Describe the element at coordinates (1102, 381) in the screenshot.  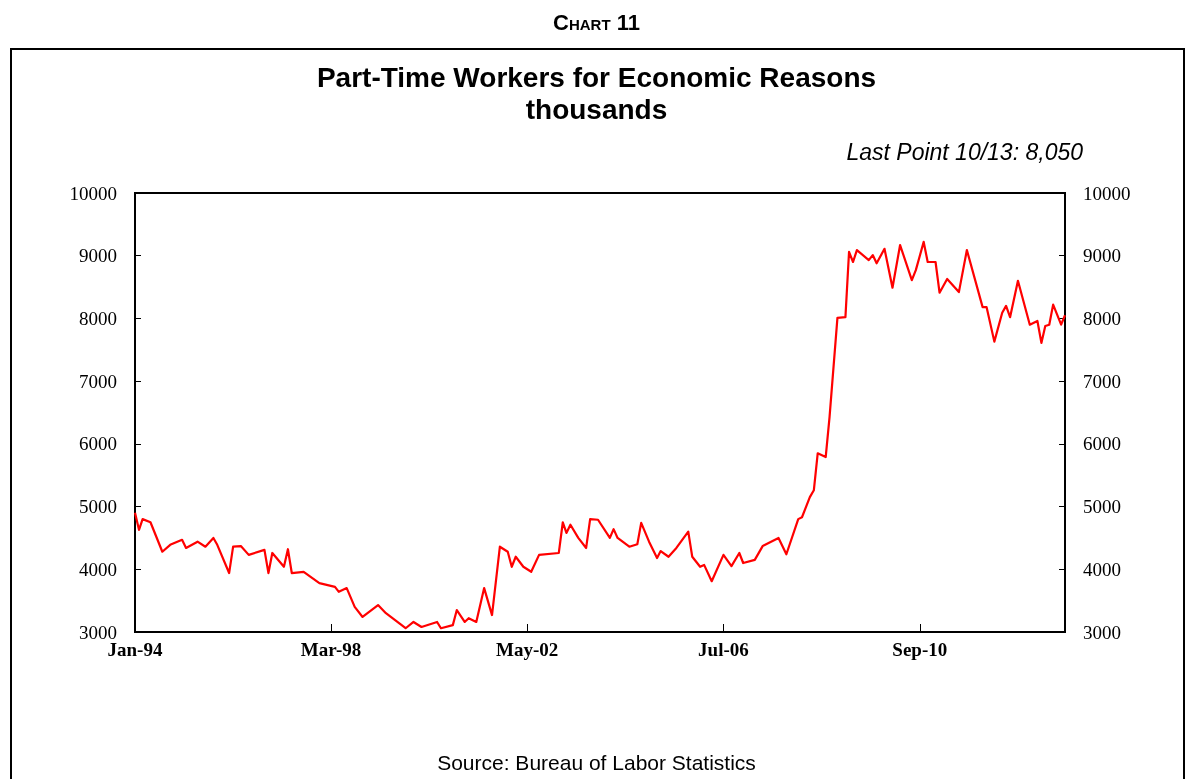
I see `y2-tick-label: 7000` at that location.